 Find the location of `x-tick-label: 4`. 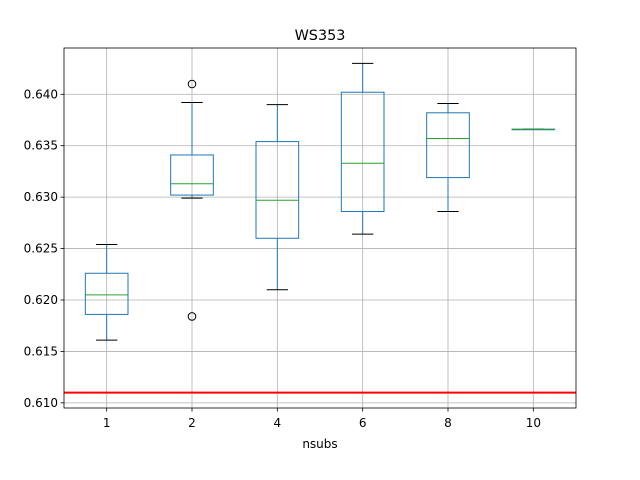

x-tick-label: 4 is located at coordinates (278, 423).